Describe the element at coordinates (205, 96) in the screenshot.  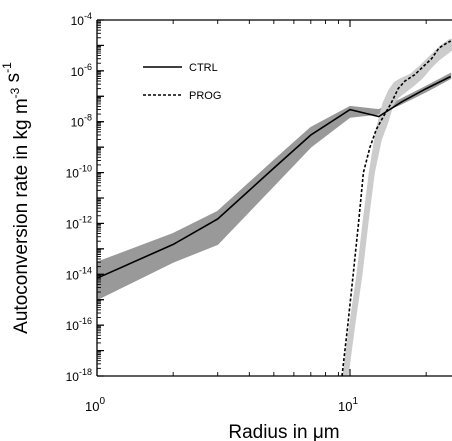
I see `legend-label-prog: PROG` at that location.